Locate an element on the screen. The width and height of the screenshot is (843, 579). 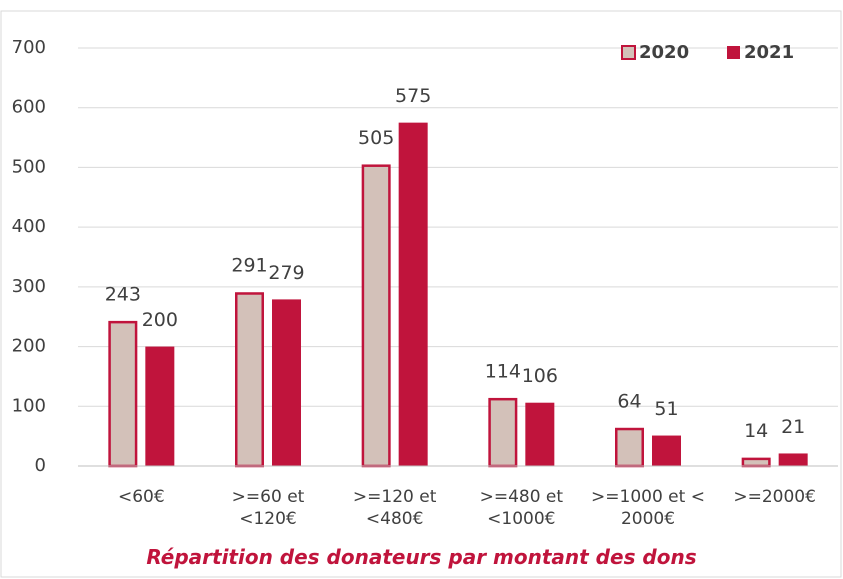
y-tick-label: 700 is located at coordinates (29, 47).